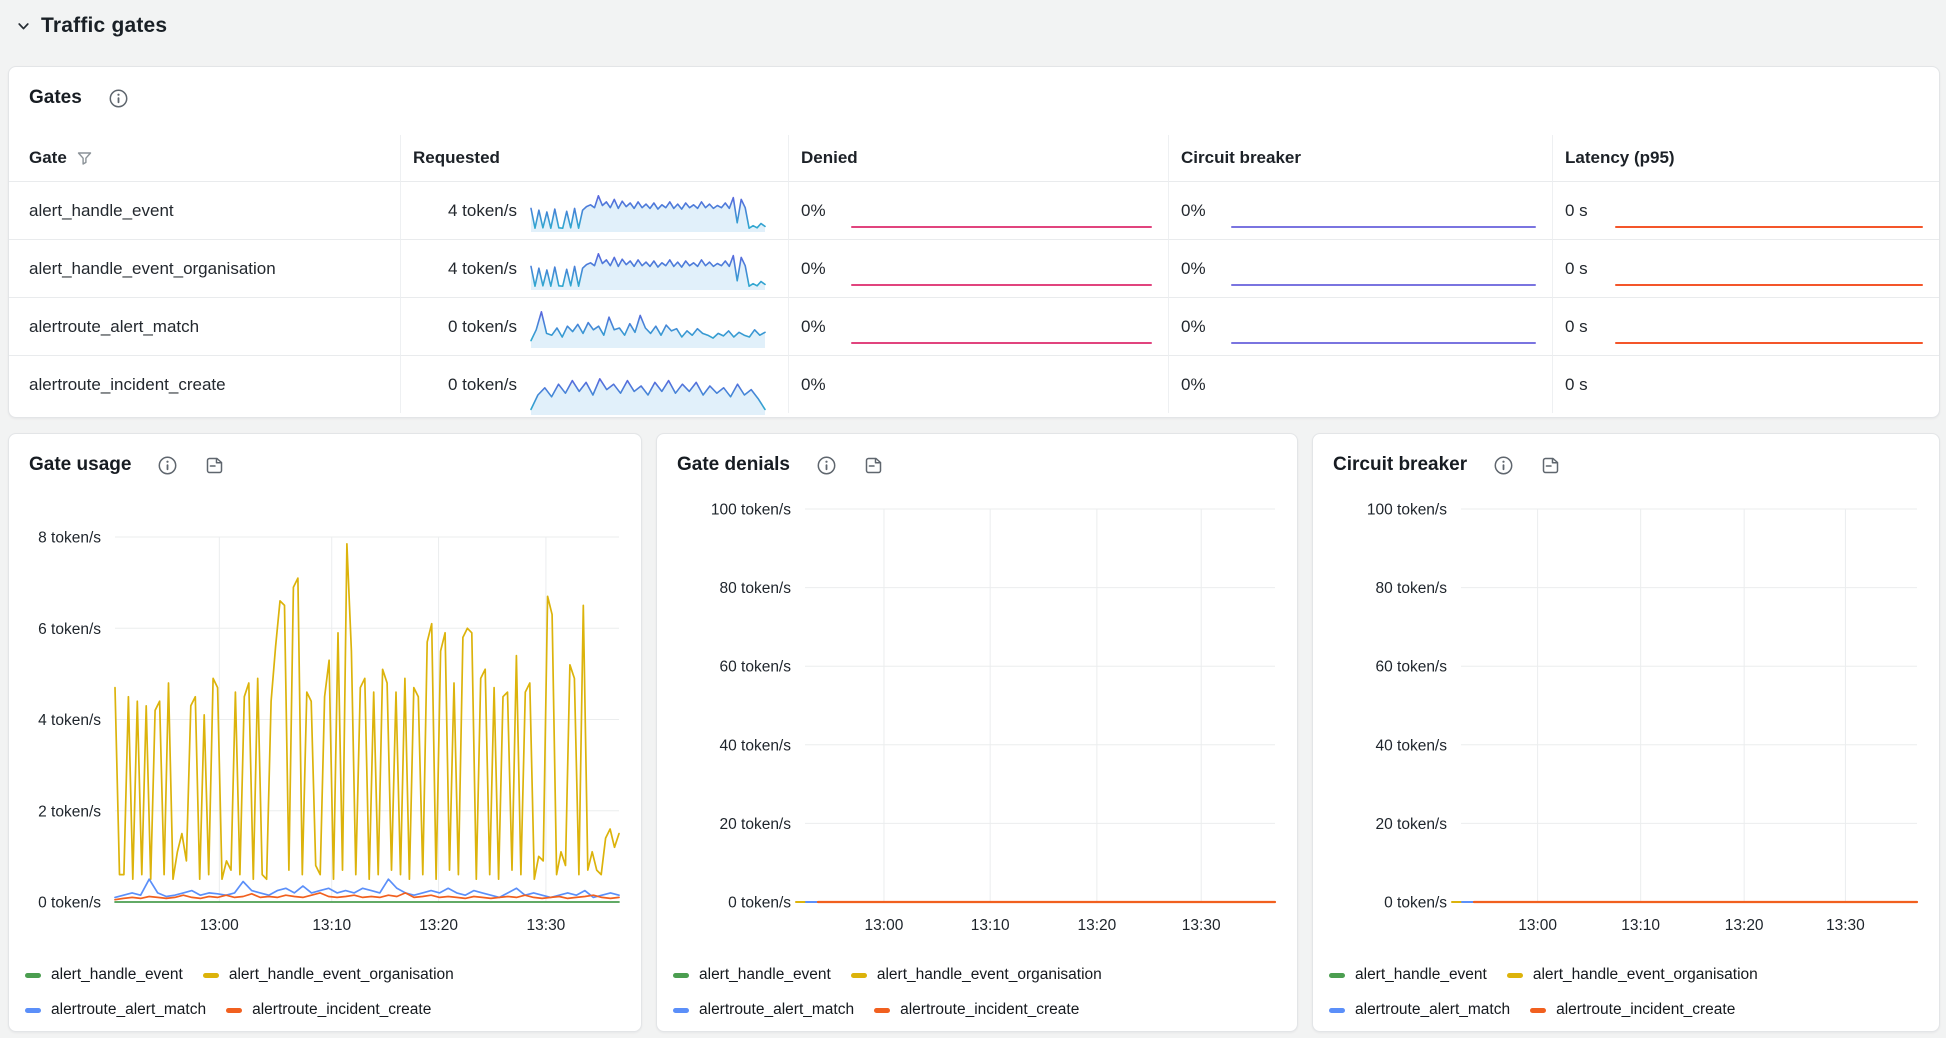 This screenshot has height=1038, width=1946. Describe the element at coordinates (205, 326) in the screenshot. I see `gate-name-cell: alertroute_alert_match` at that location.